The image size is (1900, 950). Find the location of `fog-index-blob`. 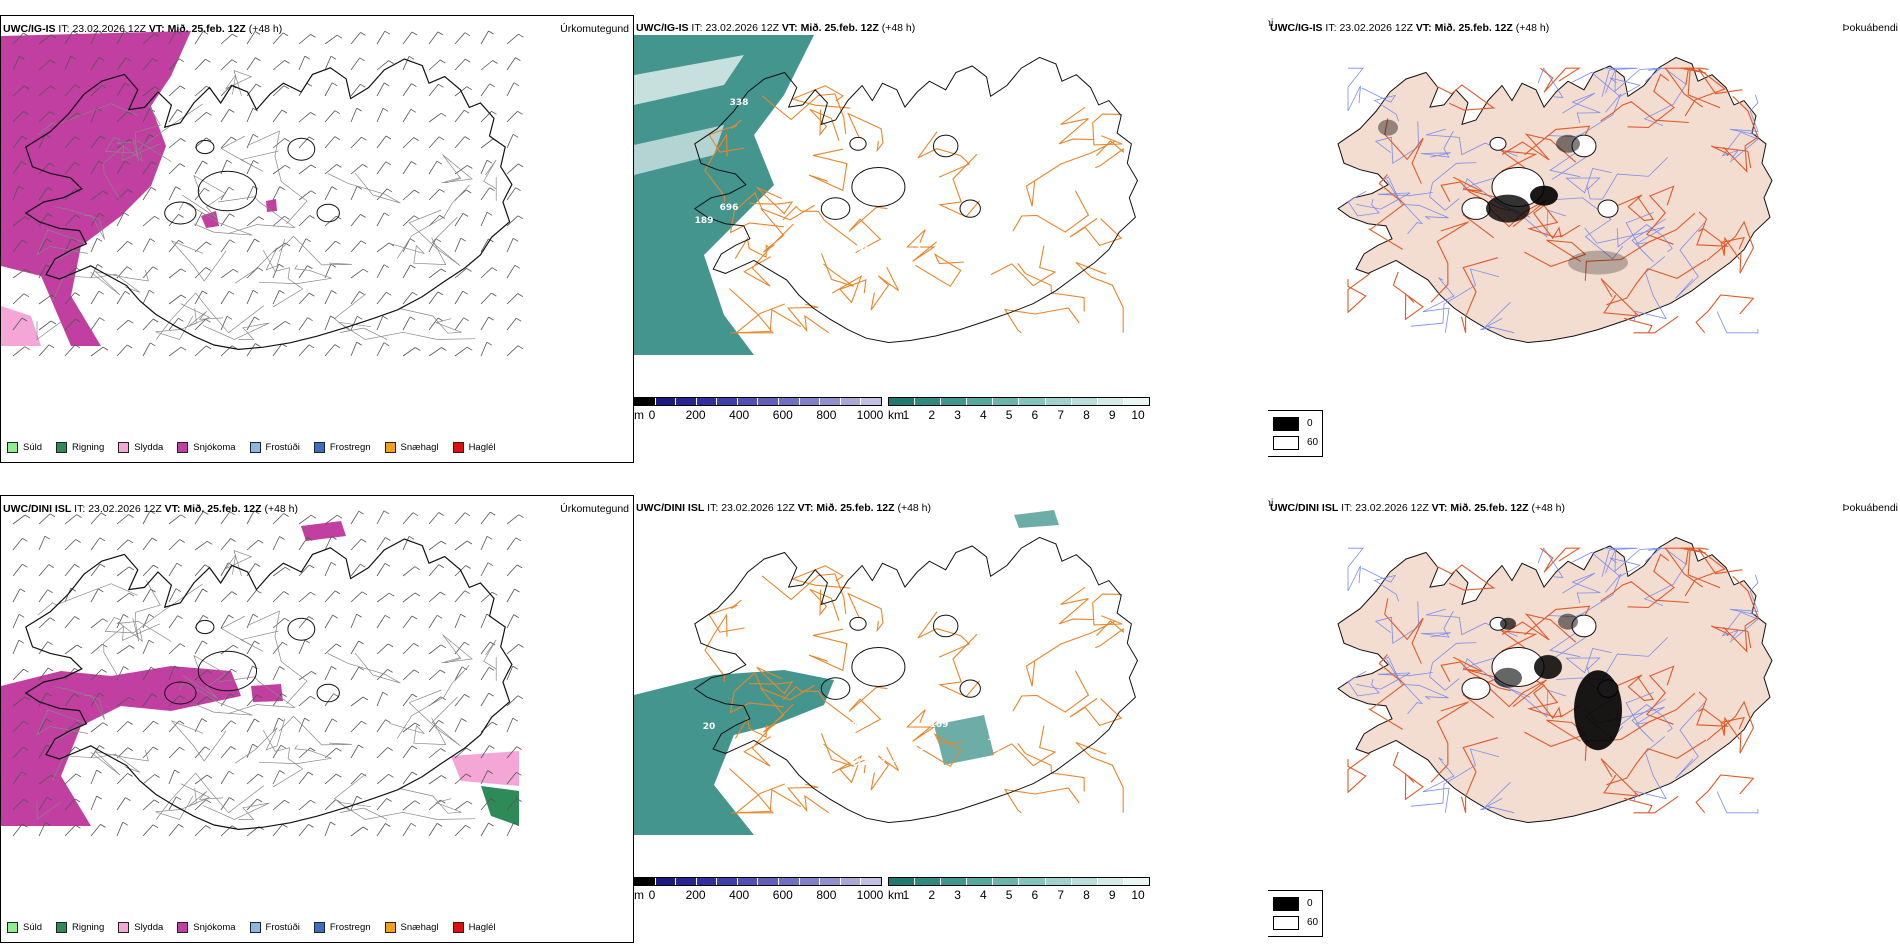

fog-index-blob is located at coordinates (1598, 710).